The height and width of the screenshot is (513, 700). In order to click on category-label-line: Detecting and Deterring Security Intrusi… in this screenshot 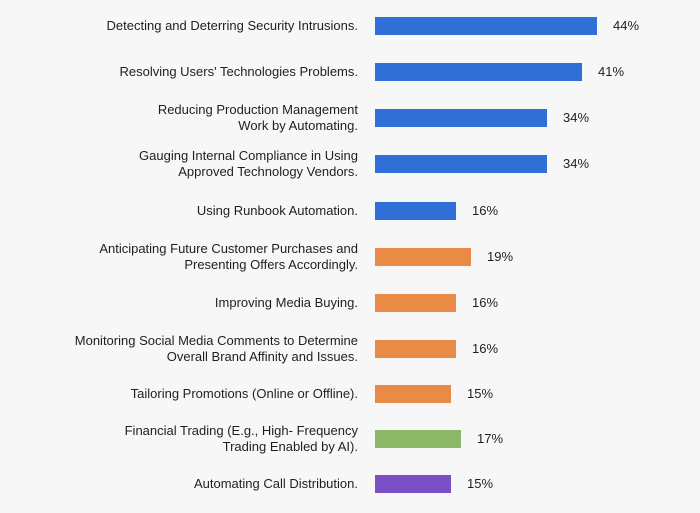, I will do `click(232, 25)`.